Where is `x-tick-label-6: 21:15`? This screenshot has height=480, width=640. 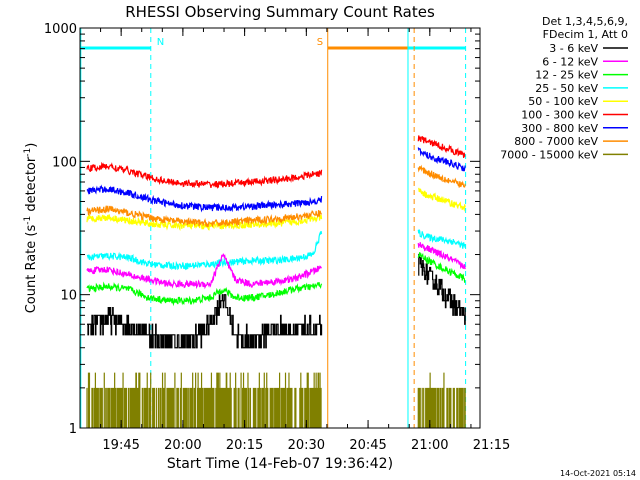
x-tick-label-6: 21:15 is located at coordinates (491, 445).